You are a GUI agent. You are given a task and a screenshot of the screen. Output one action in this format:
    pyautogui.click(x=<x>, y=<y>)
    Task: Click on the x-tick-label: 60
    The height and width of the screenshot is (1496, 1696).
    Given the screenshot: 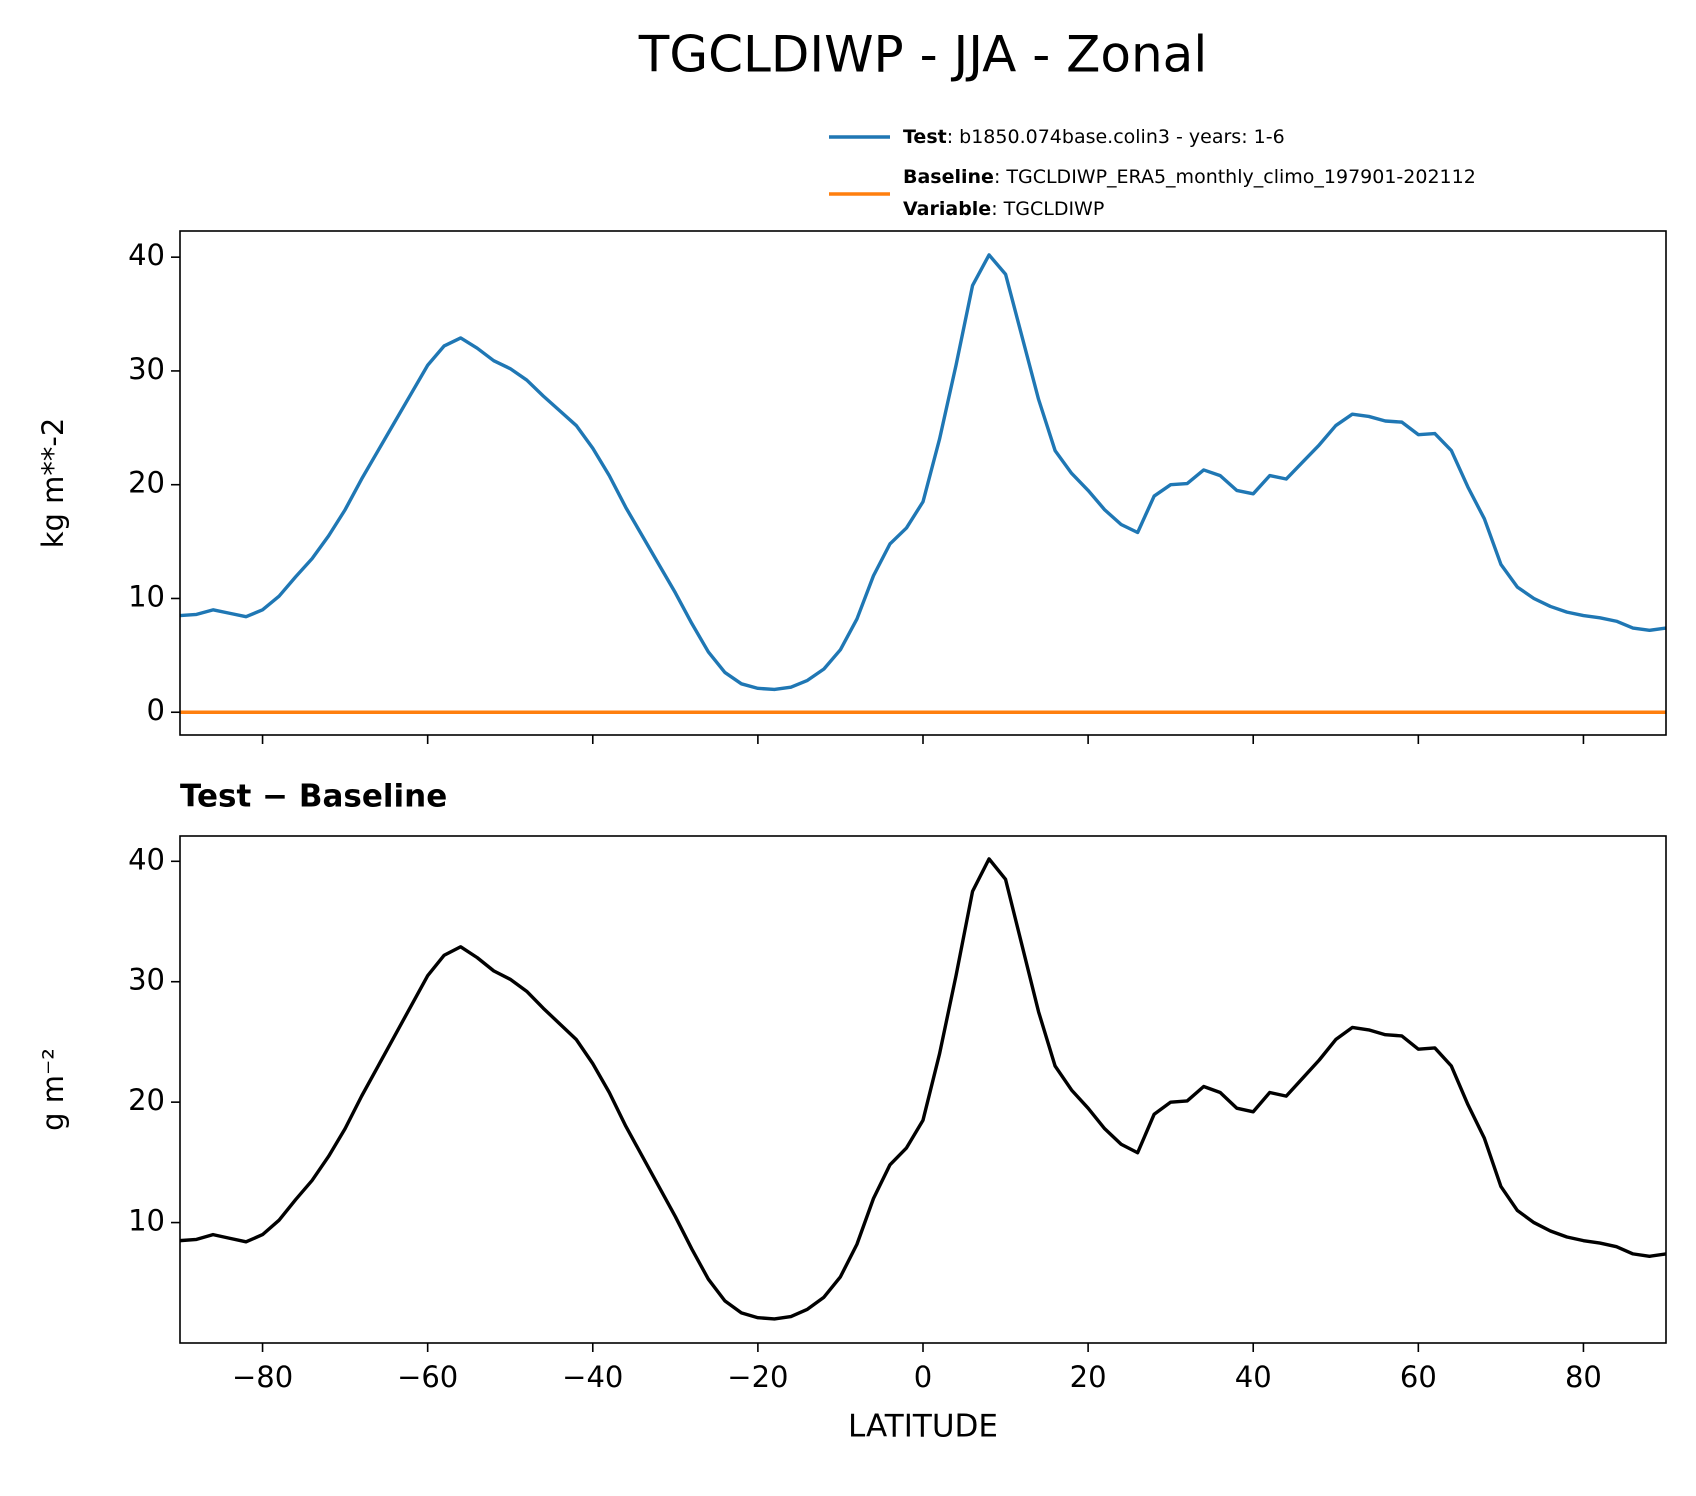 What is the action you would take?
    pyautogui.click(x=1418, y=1377)
    